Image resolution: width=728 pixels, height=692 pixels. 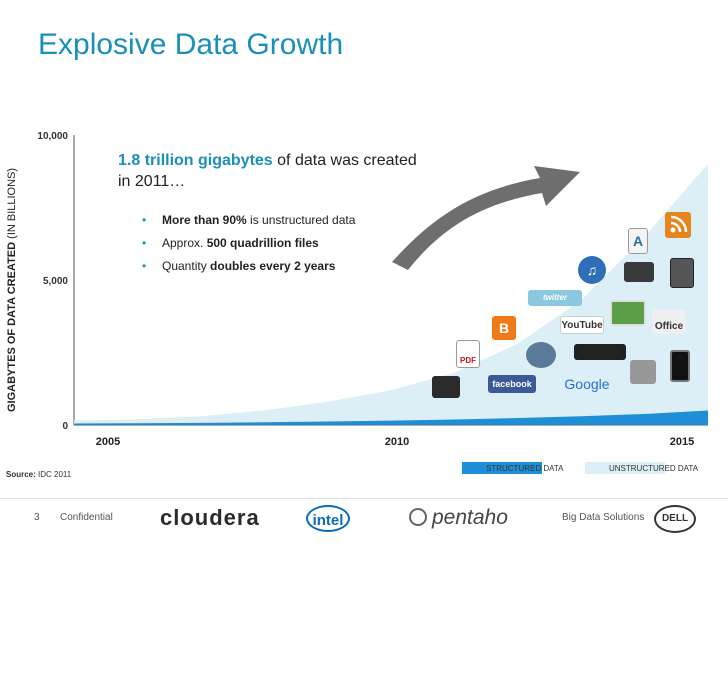 I want to click on source-note: Source: IDC 2011, so click(x=38, y=474).